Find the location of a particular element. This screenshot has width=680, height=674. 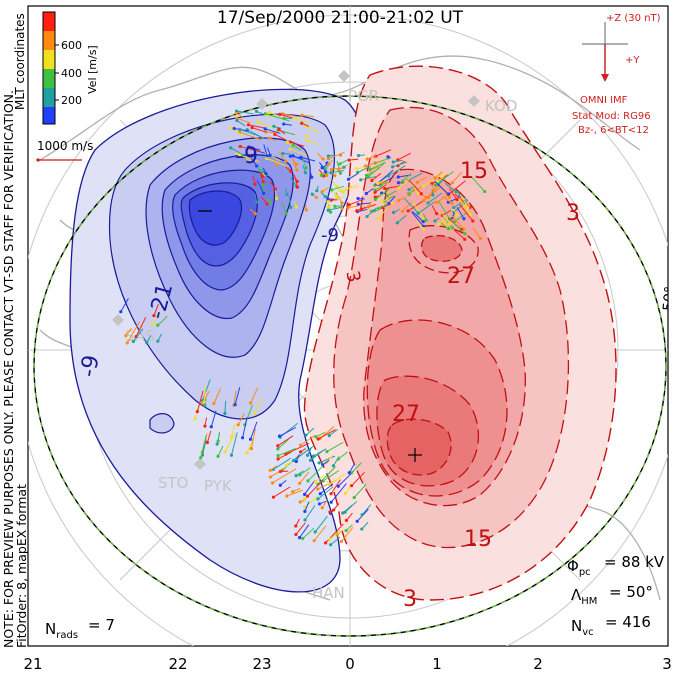

mlt-tick: 1 is located at coordinates (437, 664).